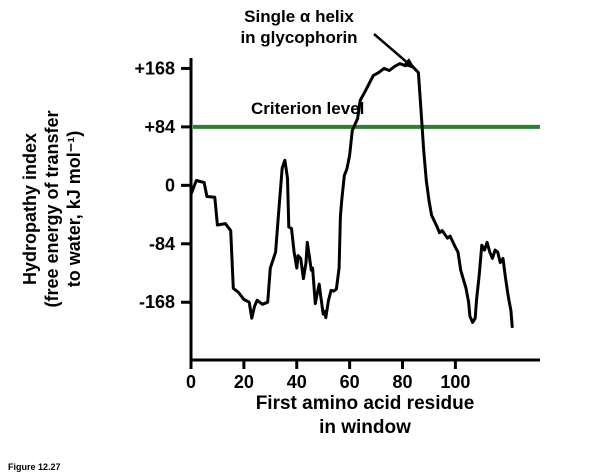  I want to click on annotation-line-1: Single α helix, so click(299, 16).